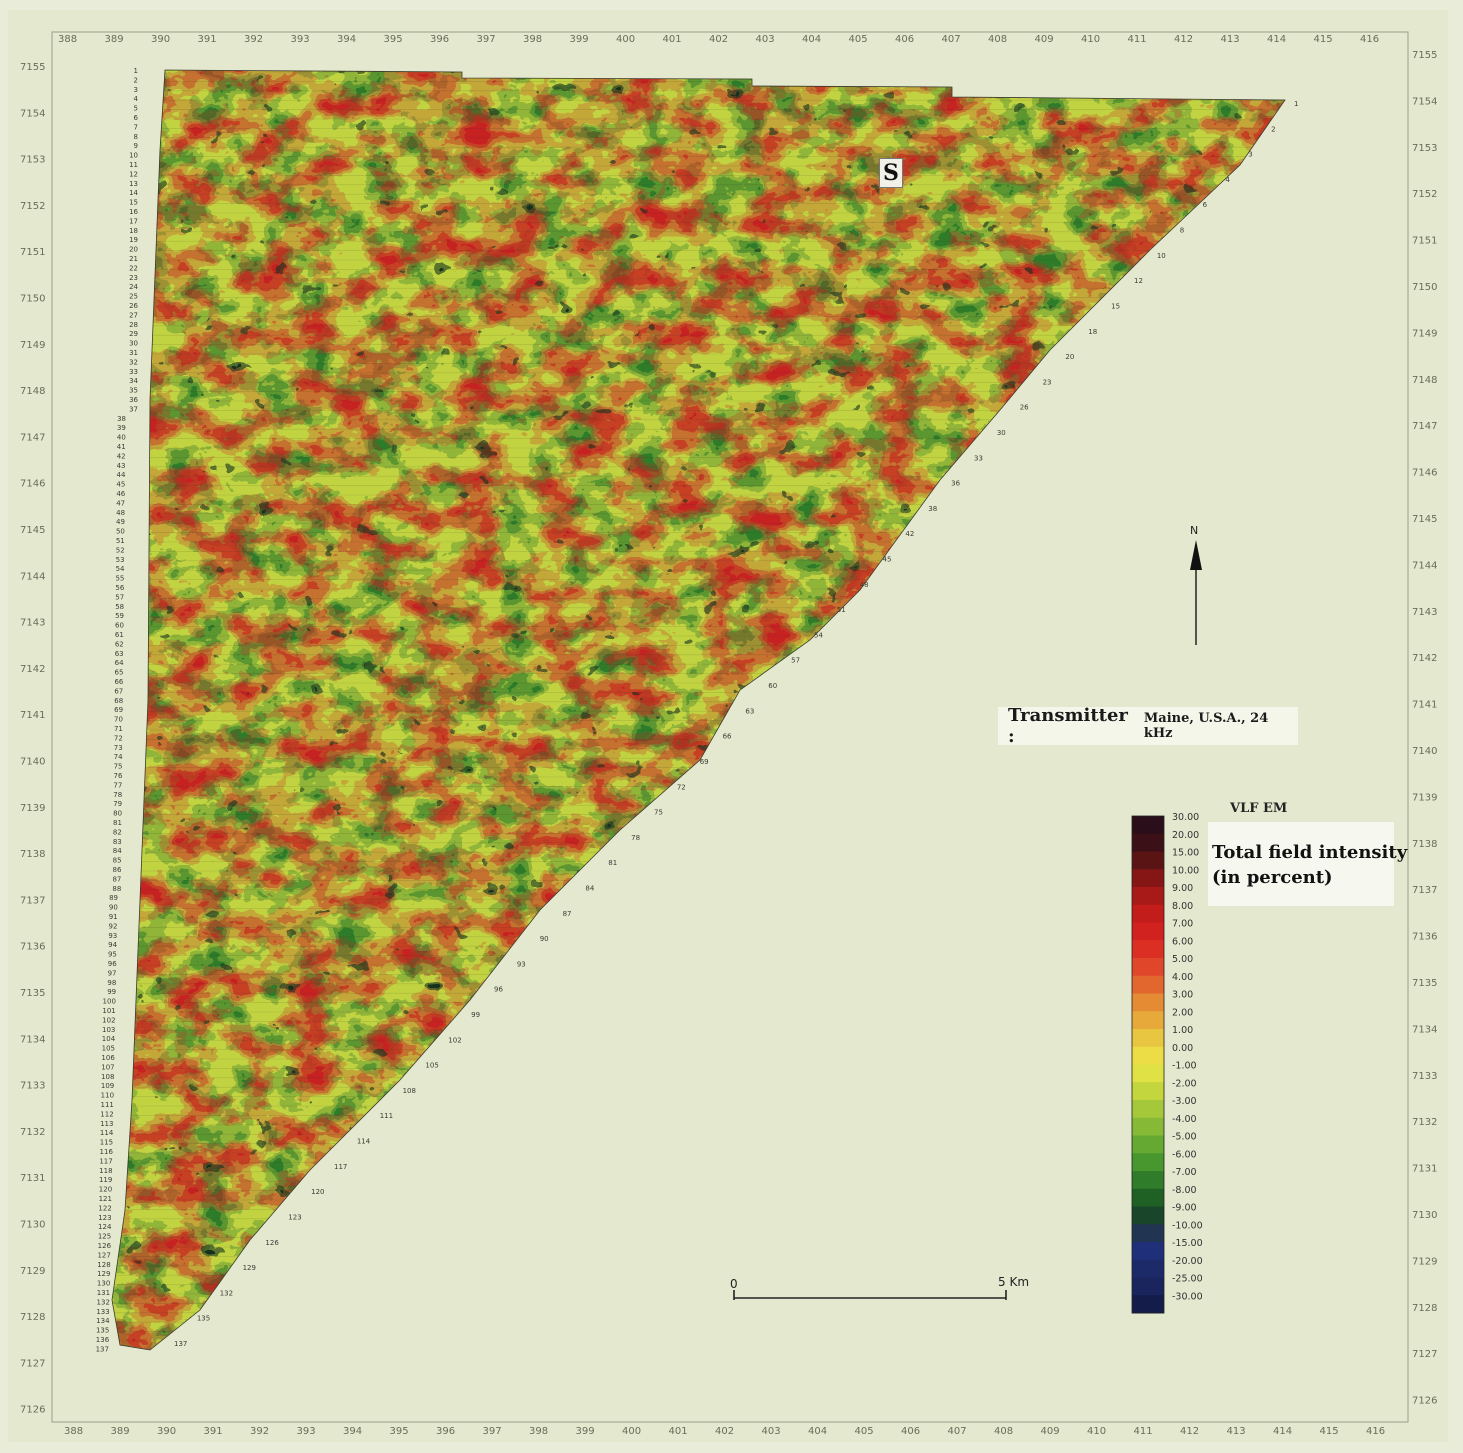 This screenshot has width=1463, height=1453. I want to click on northing-tick-left: 7143, so click(32, 623).